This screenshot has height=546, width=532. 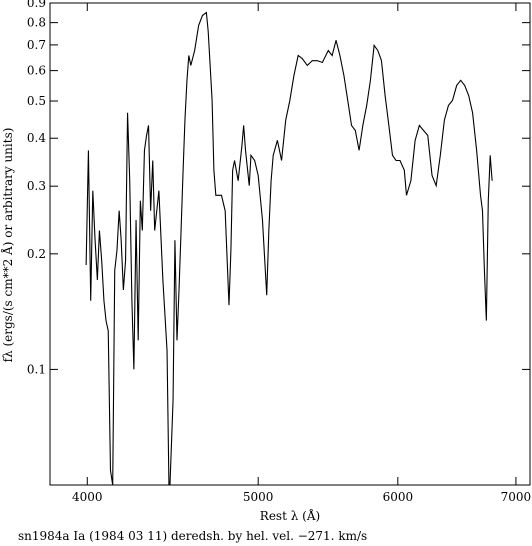 I want to click on y-tick-label: 0.7, so click(x=36, y=45).